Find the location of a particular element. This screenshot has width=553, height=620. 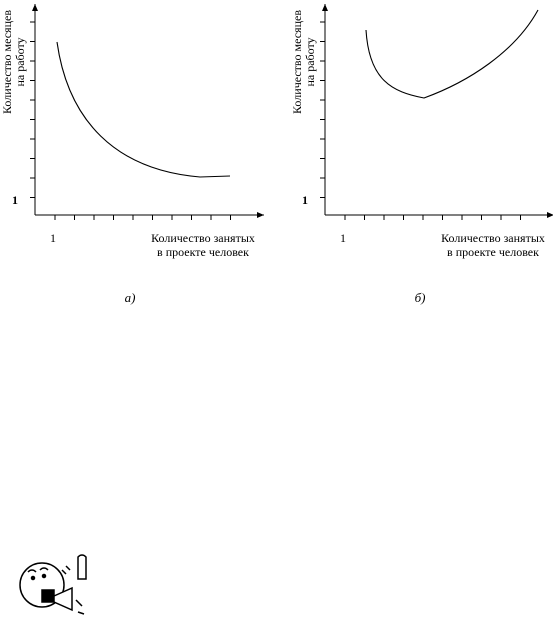

caption: а) is located at coordinates (130, 297).